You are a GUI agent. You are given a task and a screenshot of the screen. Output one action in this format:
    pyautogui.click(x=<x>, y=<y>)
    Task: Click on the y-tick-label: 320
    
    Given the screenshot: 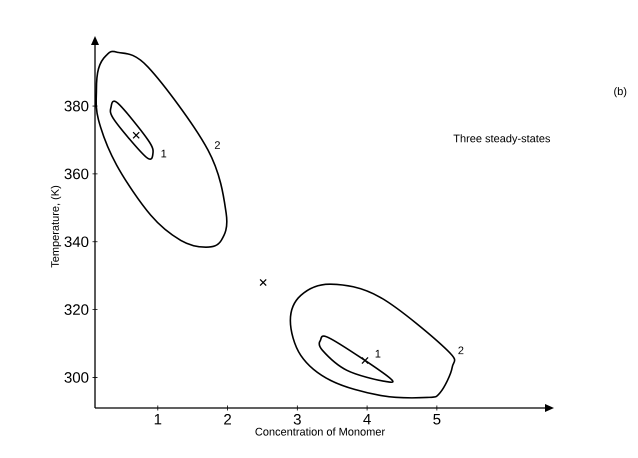 What is the action you would take?
    pyautogui.click(x=76, y=309)
    